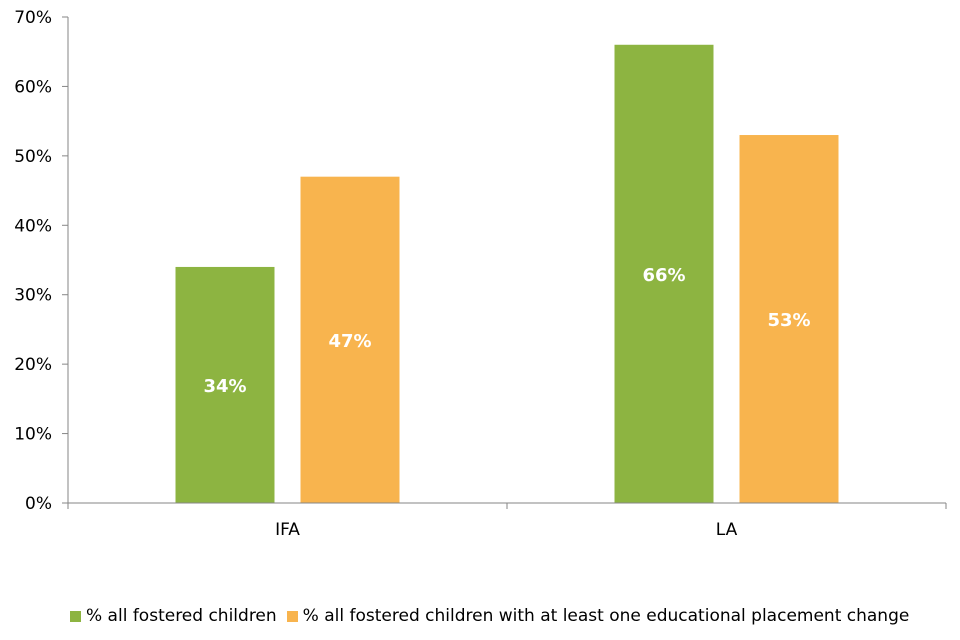  Describe the element at coordinates (38, 504) in the screenshot. I see `y-tick-label: 0%` at that location.